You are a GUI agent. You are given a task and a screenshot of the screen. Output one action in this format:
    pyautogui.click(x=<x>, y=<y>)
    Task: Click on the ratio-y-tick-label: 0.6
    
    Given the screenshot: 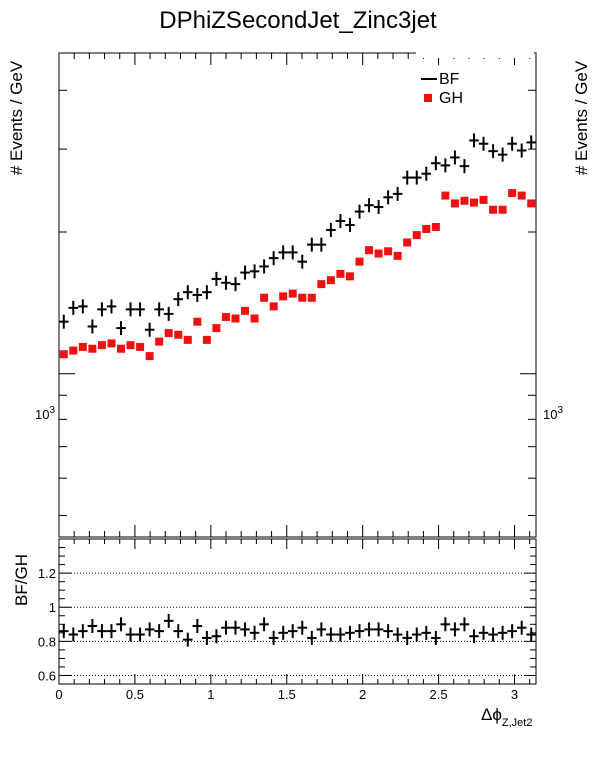 What is the action you would take?
    pyautogui.click(x=47, y=675)
    